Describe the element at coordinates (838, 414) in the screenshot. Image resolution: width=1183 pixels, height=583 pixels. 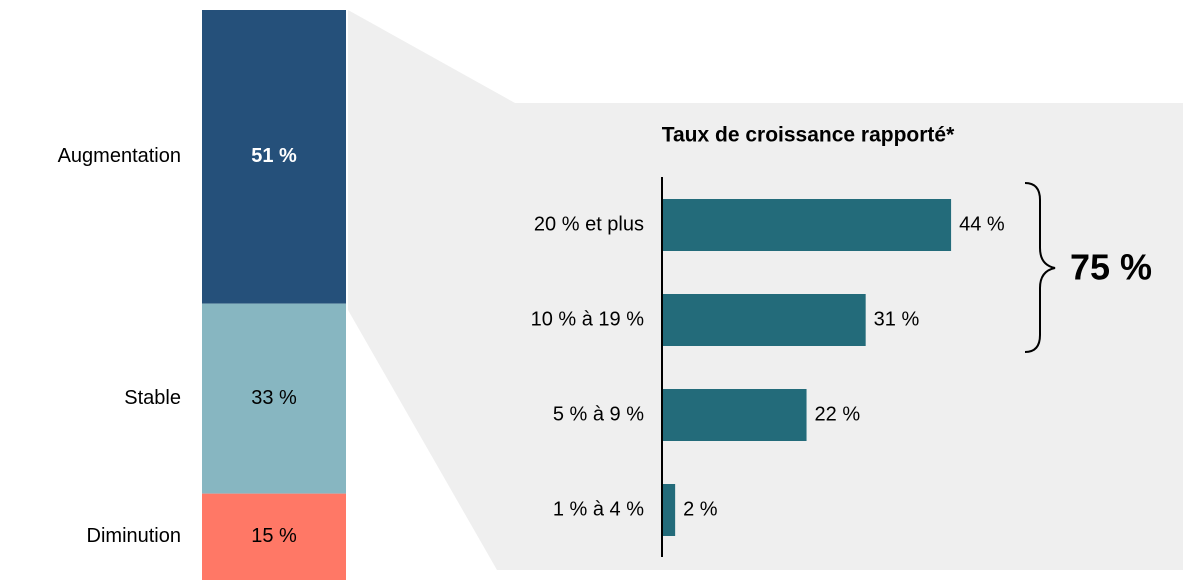
I see `value-label: 22 %` at that location.